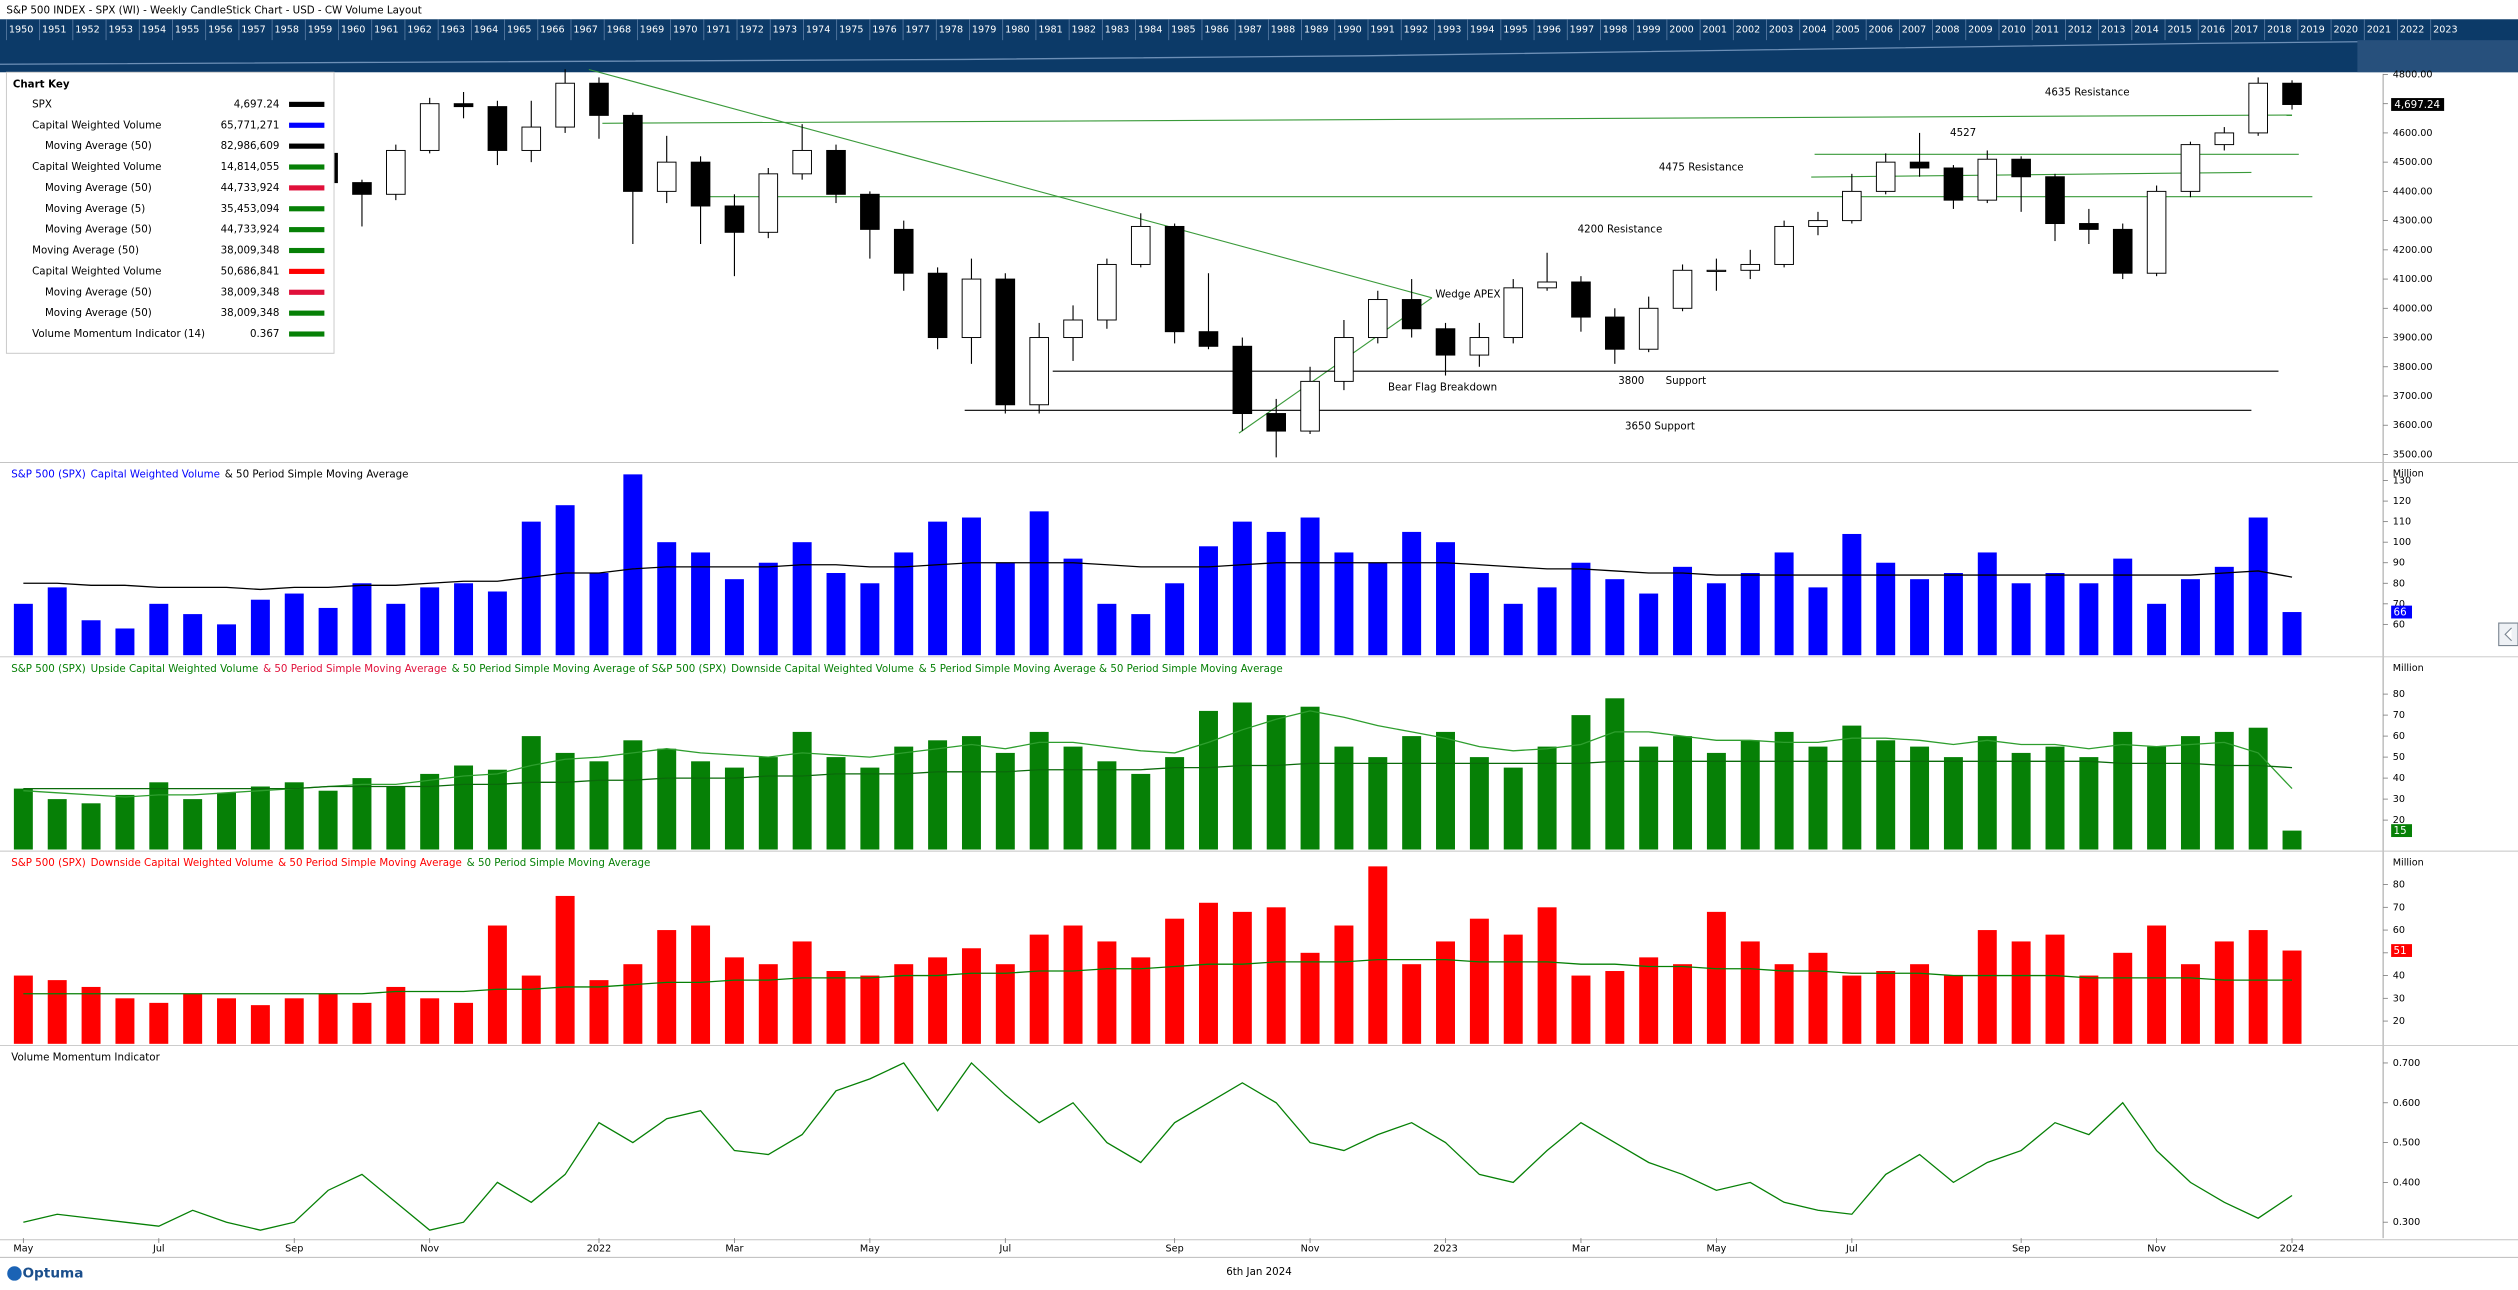 Image resolution: width=2518 pixels, height=1290 pixels. What do you see at coordinates (2400, 613) in the screenshot?
I see `last-value-label: 66` at bounding box center [2400, 613].